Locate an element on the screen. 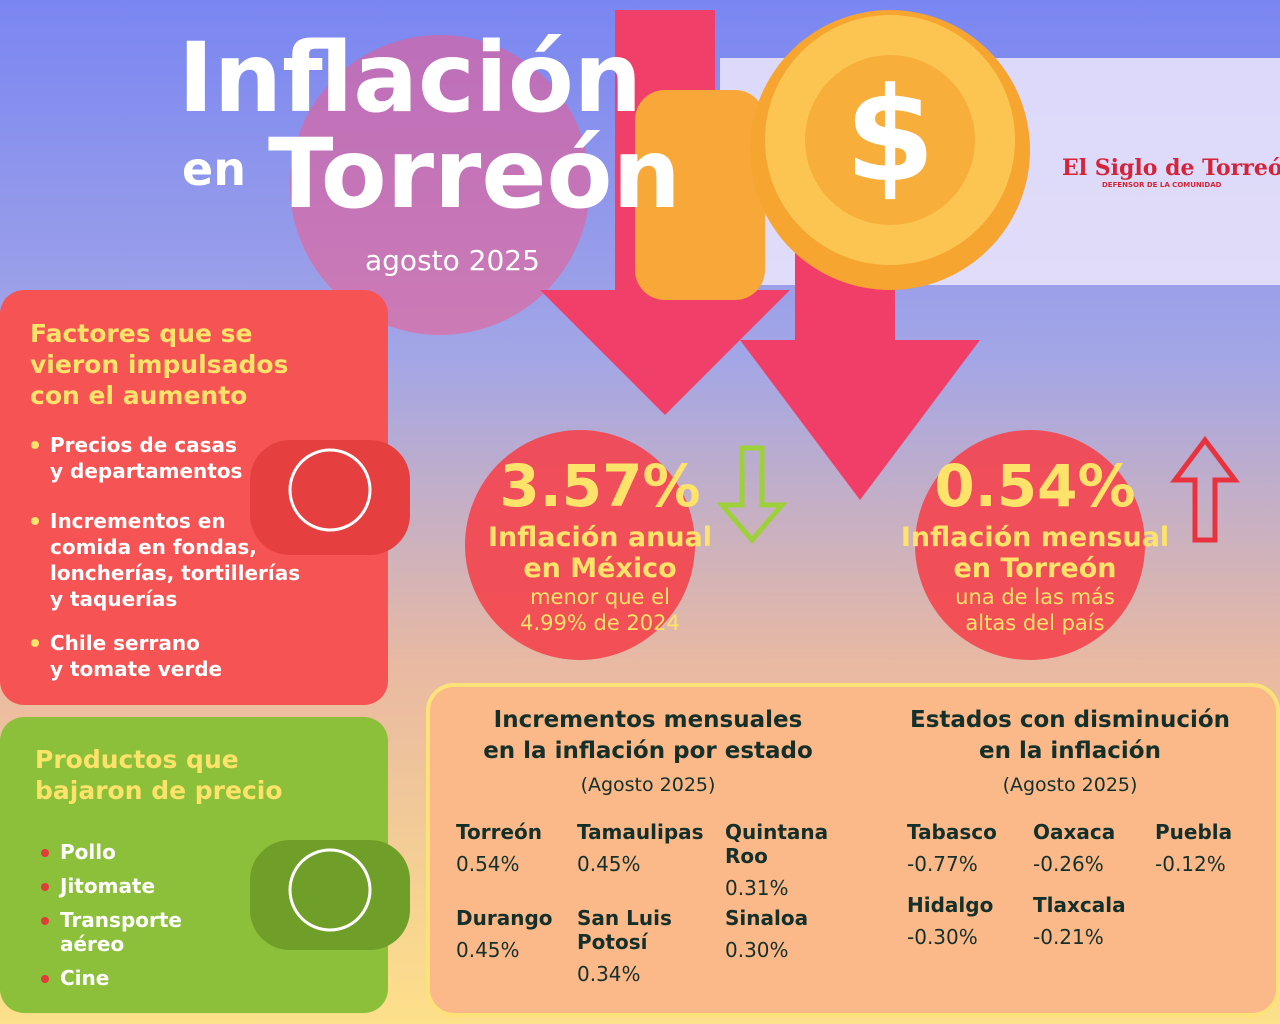 The height and width of the screenshot is (1024, 1280). decreases-subtitle: (Agosto 2025) is located at coordinates (1070, 785).